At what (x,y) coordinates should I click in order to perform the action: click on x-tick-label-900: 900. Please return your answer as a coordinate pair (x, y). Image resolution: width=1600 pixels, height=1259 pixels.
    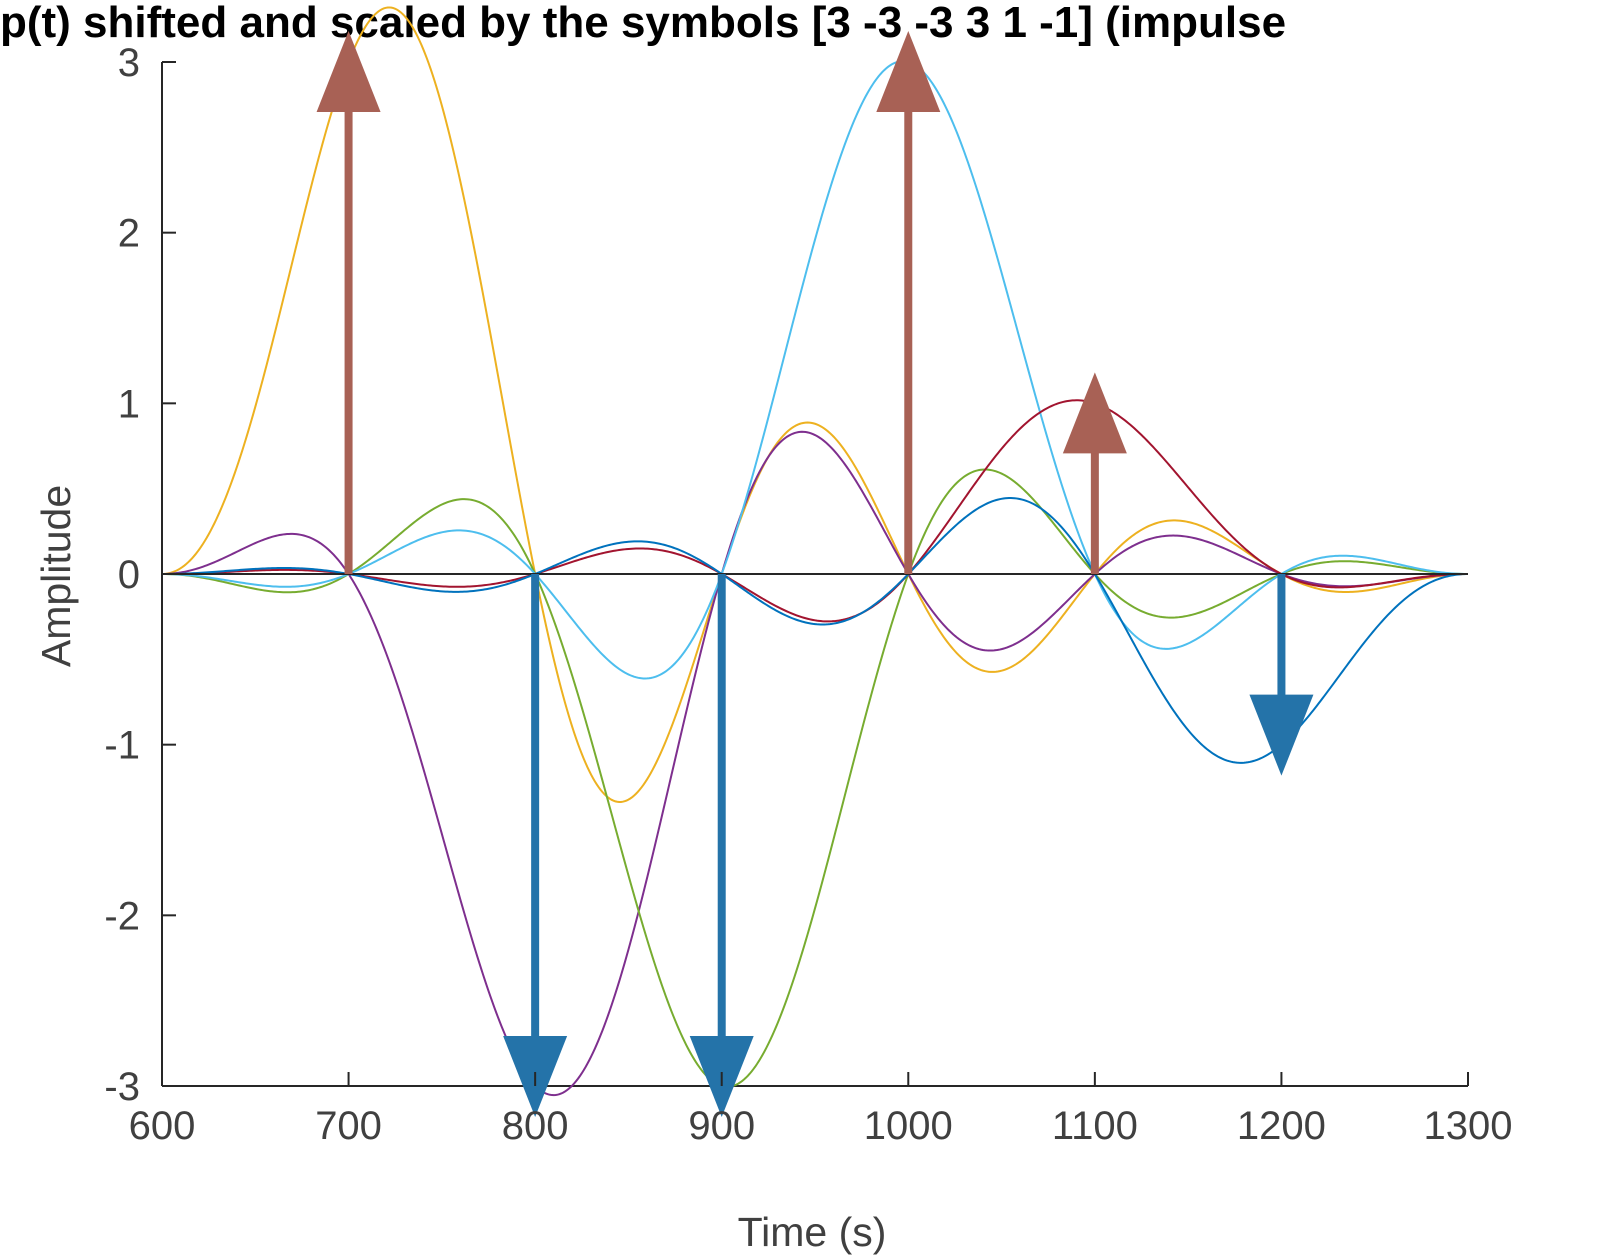
    Looking at the image, I should click on (721, 1126).